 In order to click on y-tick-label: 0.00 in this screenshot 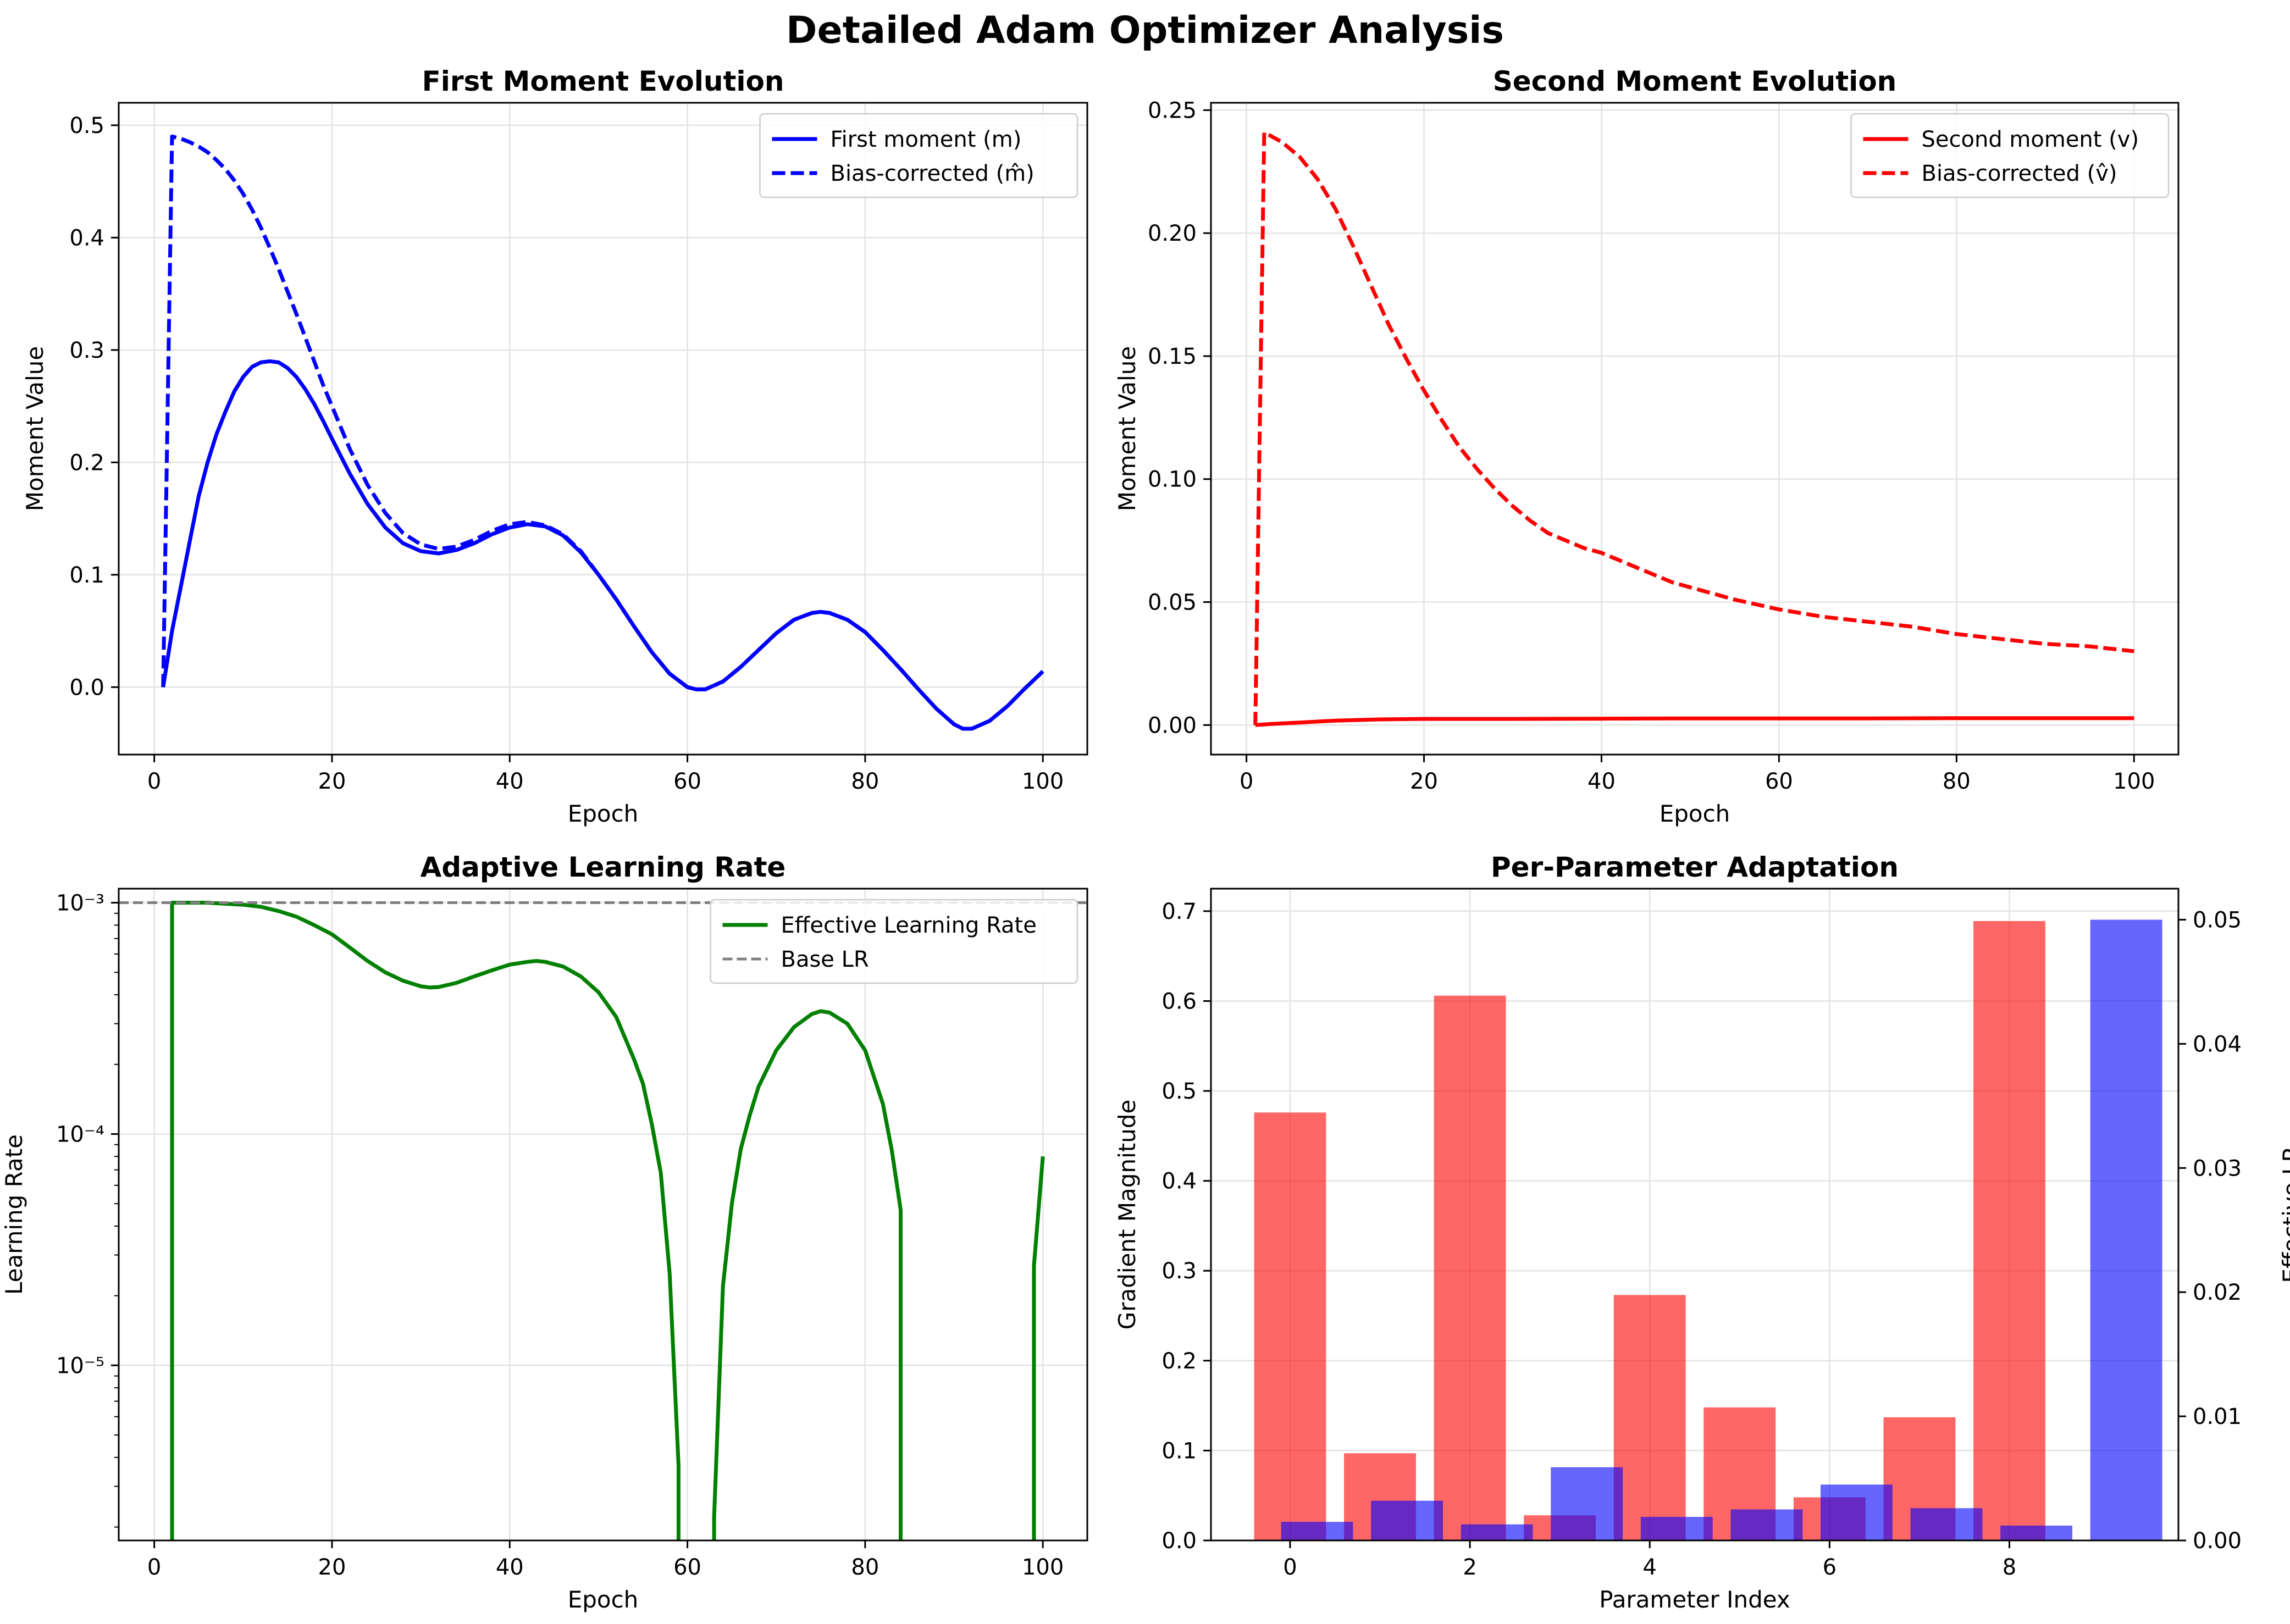, I will do `click(1172, 725)`.